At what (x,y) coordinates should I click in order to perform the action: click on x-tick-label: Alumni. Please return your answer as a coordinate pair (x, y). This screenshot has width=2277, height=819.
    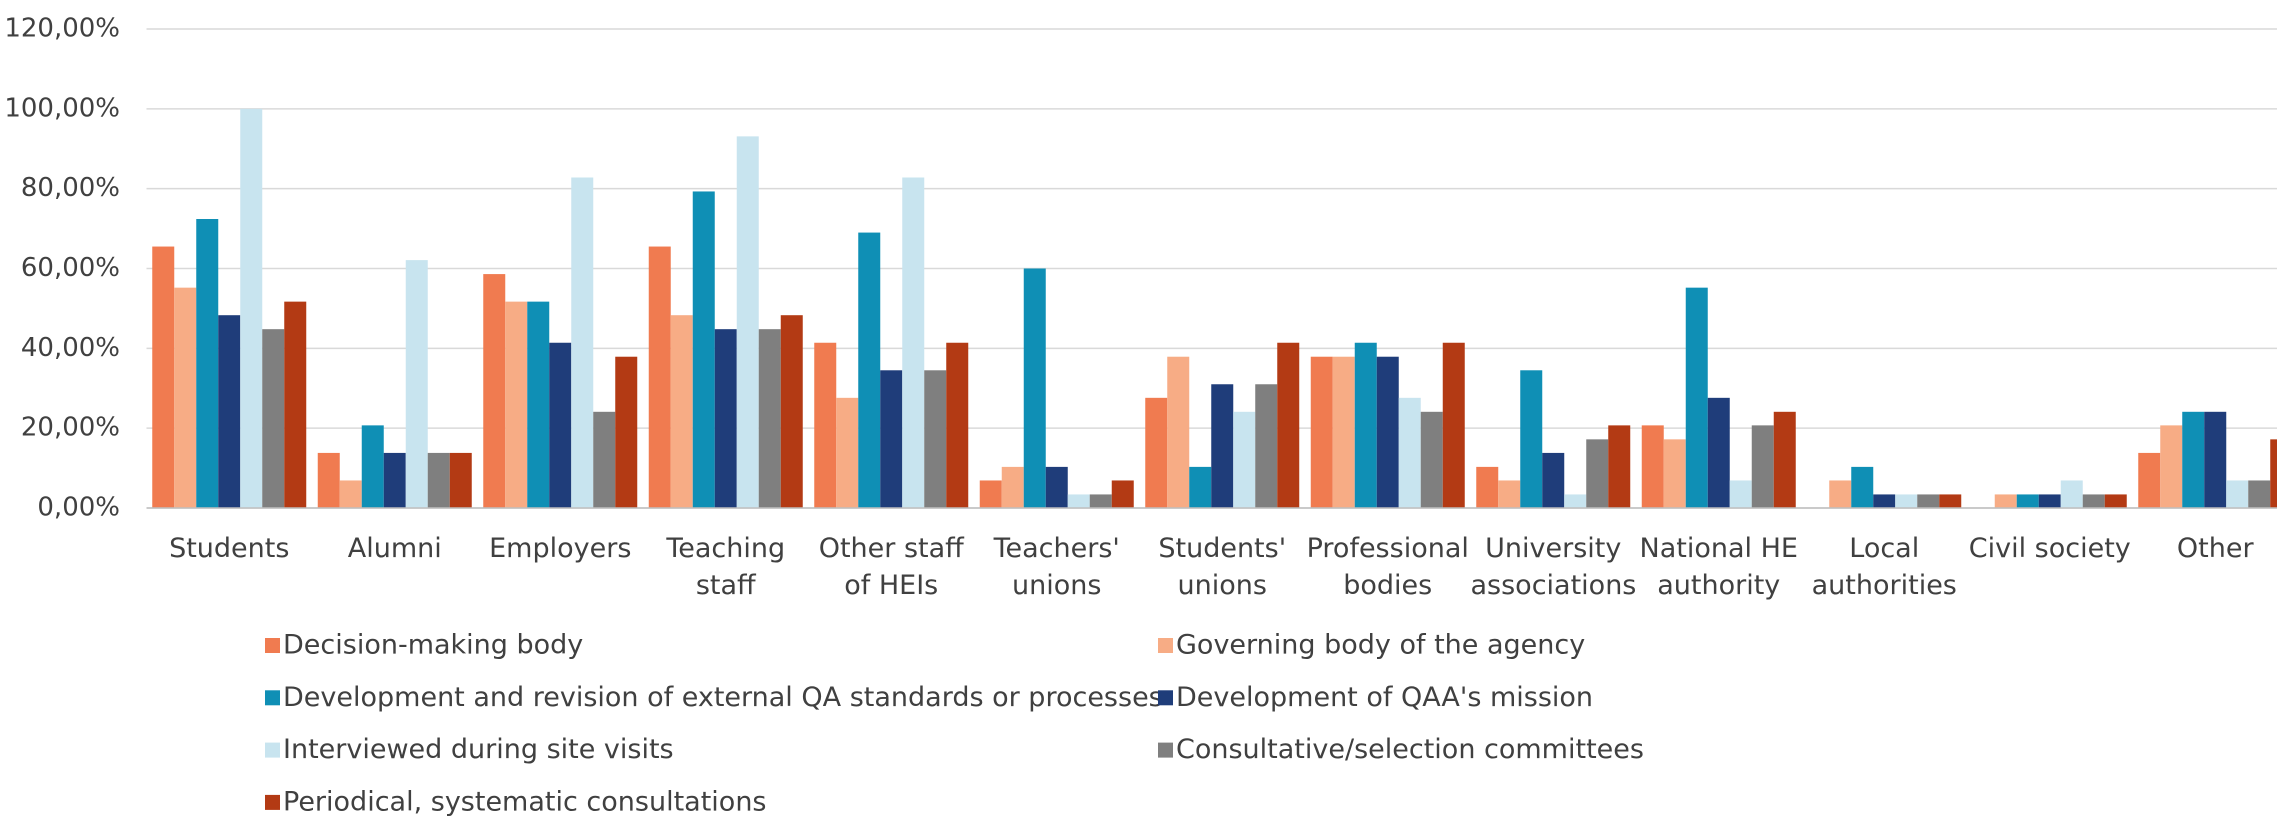
    Looking at the image, I should click on (394, 548).